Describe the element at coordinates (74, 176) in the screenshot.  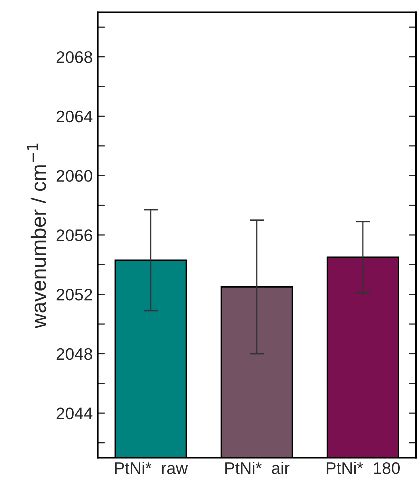
I see `y-tick-label: 2060` at that location.